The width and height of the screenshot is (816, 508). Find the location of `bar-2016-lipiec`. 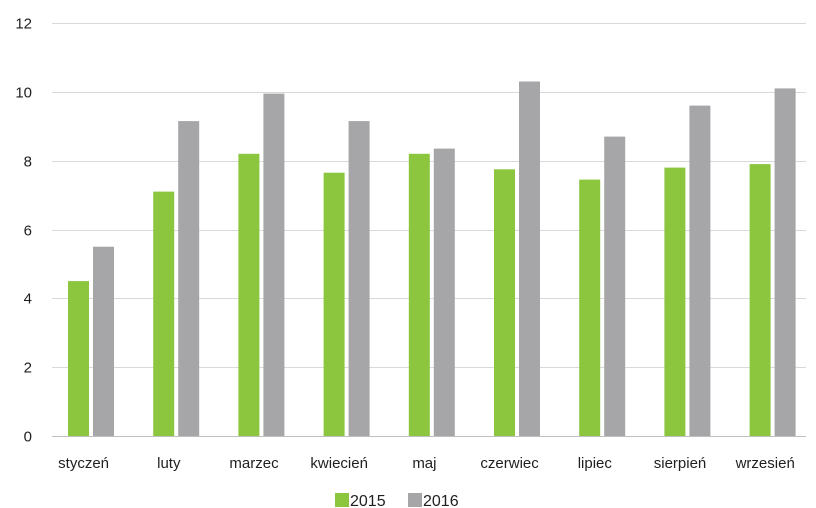

bar-2016-lipiec is located at coordinates (615, 286).